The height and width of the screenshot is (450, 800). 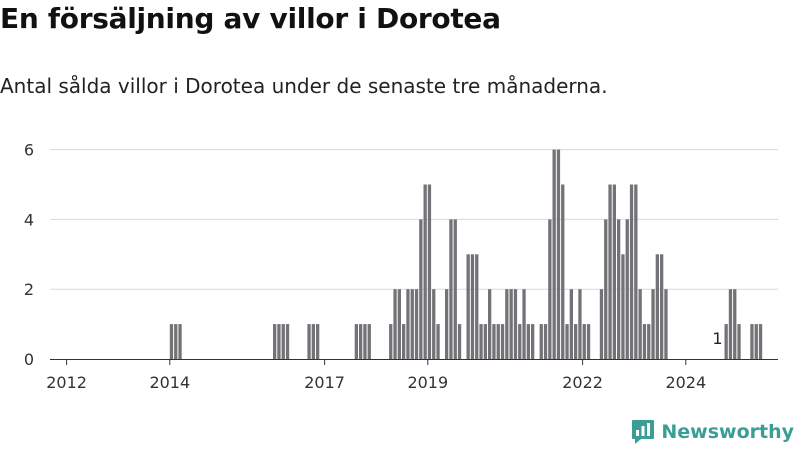 What do you see at coordinates (685, 382) in the screenshot?
I see `x-tick-label: 2024` at bounding box center [685, 382].